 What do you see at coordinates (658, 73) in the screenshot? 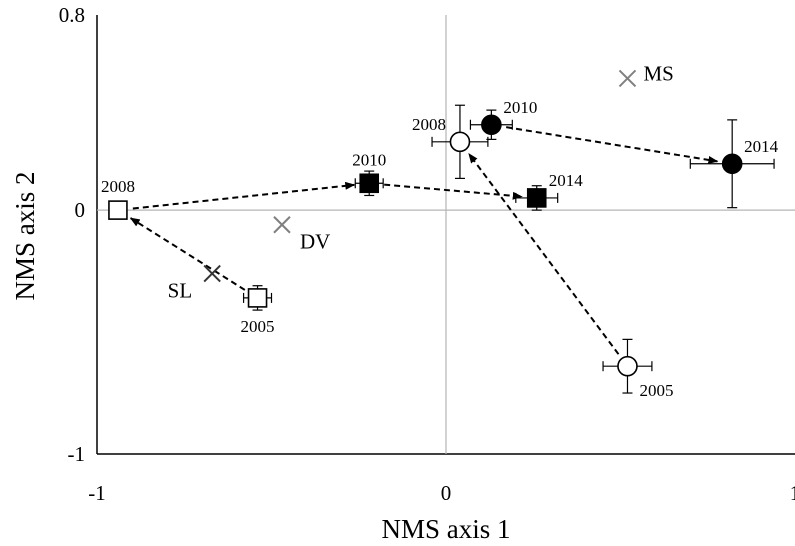
I see `species-label: MS` at bounding box center [658, 73].